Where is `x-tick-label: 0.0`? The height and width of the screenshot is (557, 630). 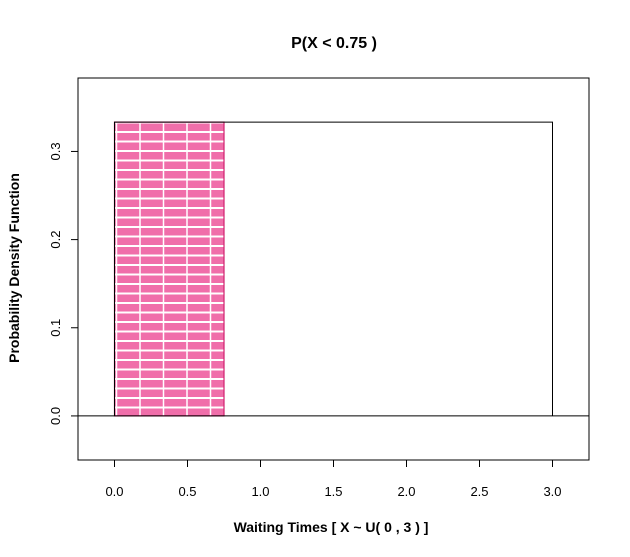 x-tick-label: 0.0 is located at coordinates (114, 491).